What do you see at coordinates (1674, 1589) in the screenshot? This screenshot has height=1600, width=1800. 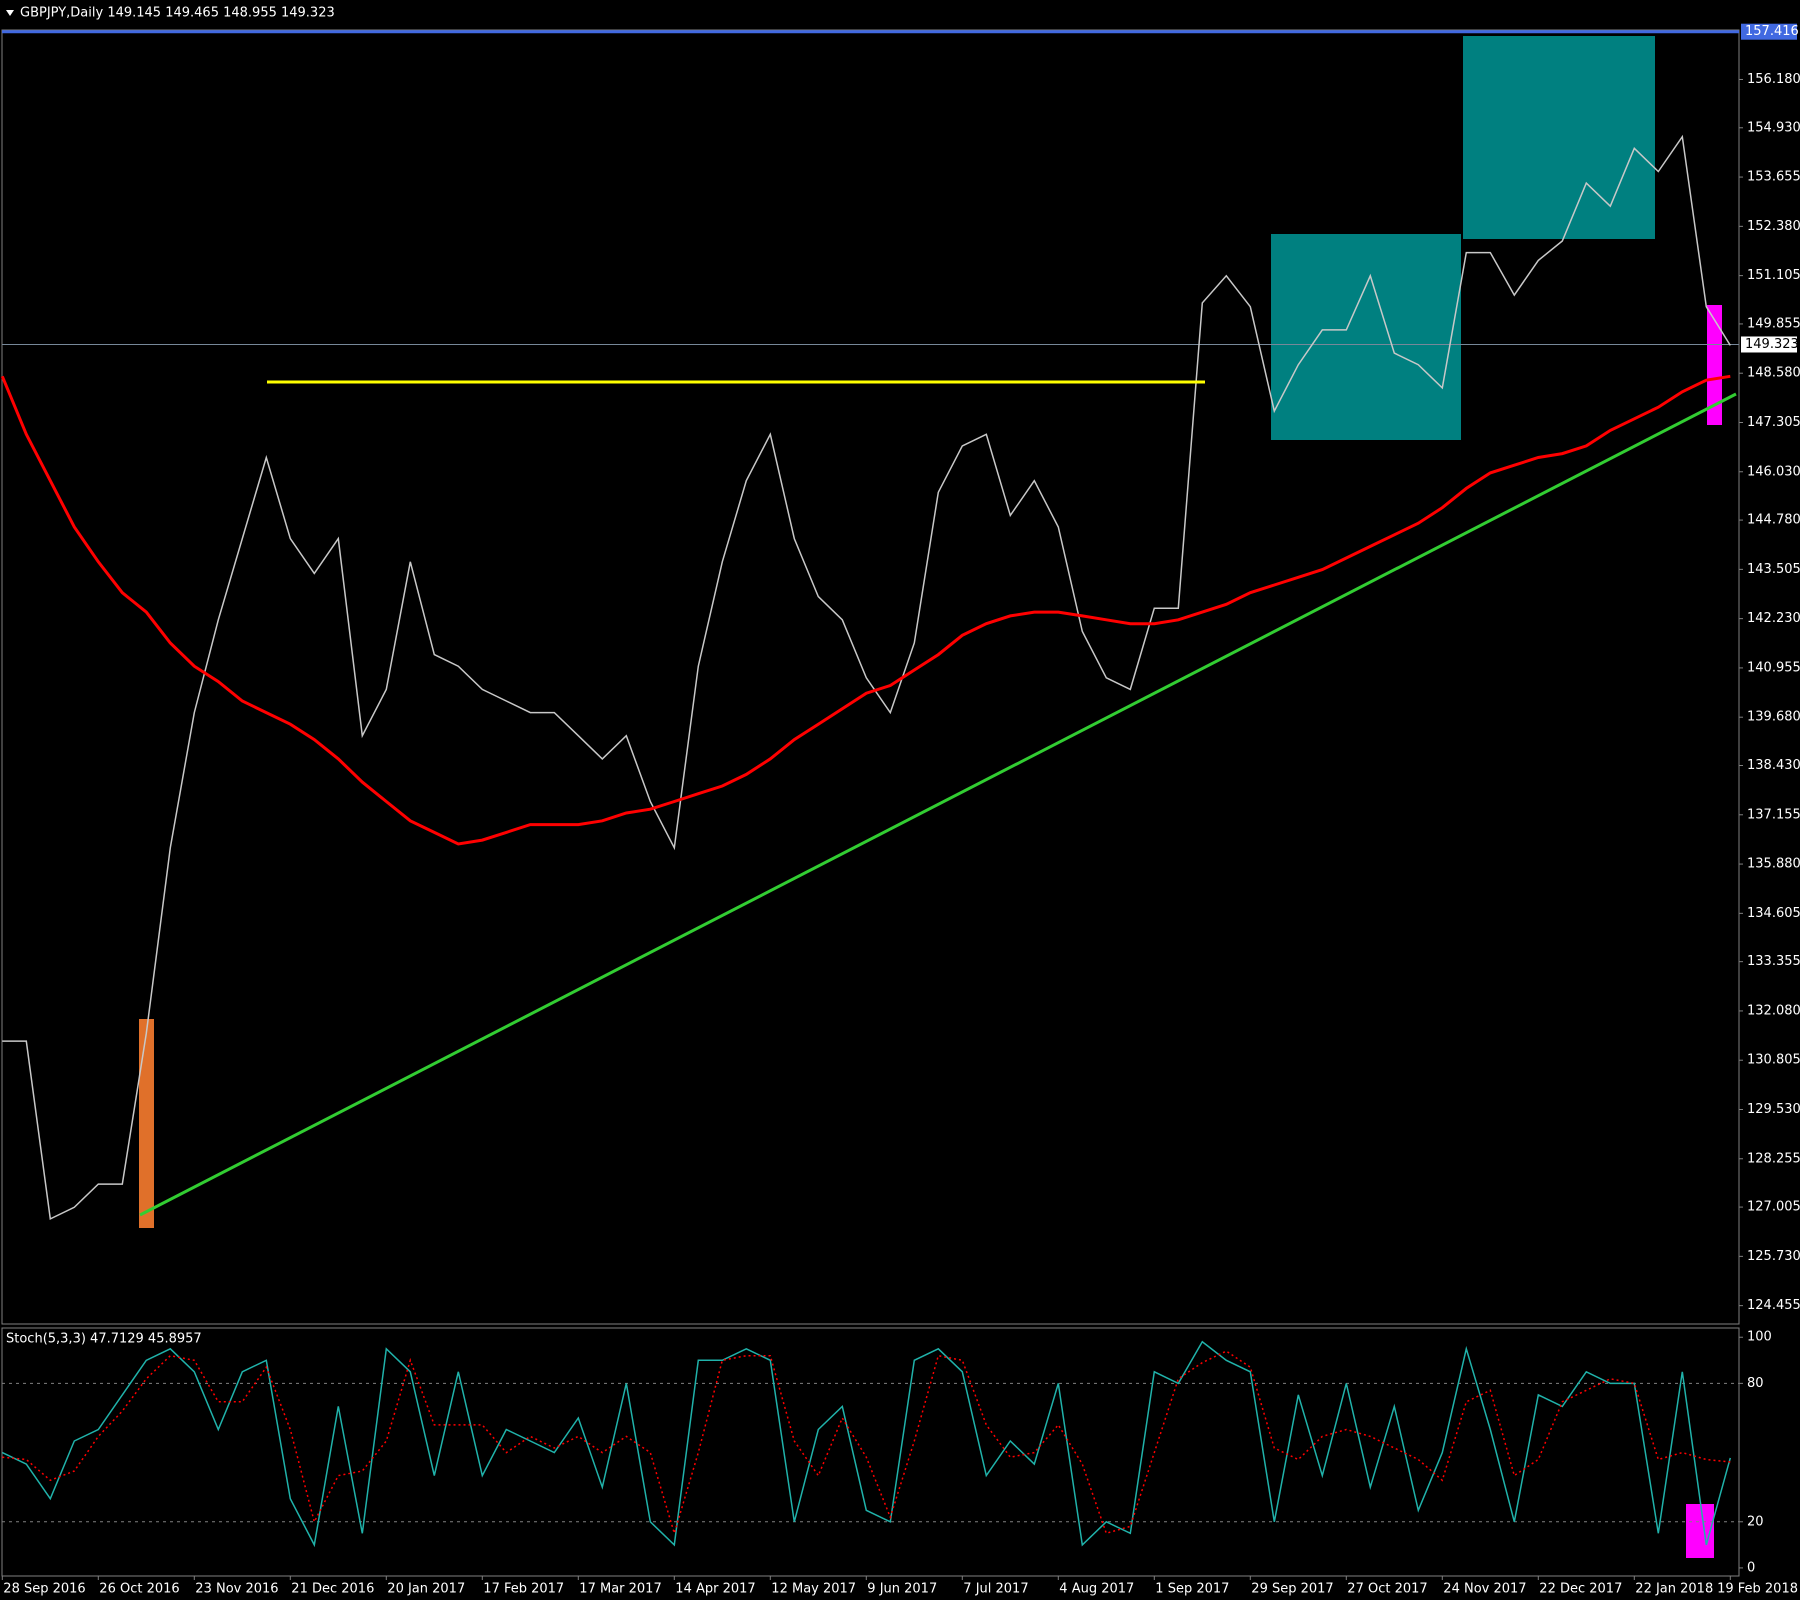 I see `x-tick-label: 22 Jan 2018` at bounding box center [1674, 1589].